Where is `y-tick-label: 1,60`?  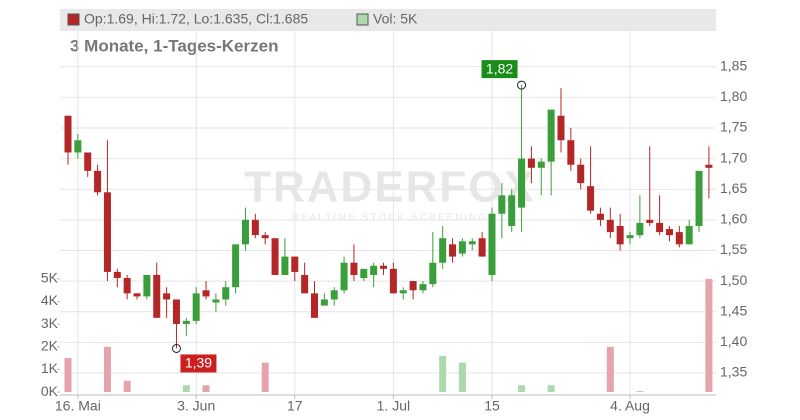
y-tick-label: 1,60 is located at coordinates (733, 219).